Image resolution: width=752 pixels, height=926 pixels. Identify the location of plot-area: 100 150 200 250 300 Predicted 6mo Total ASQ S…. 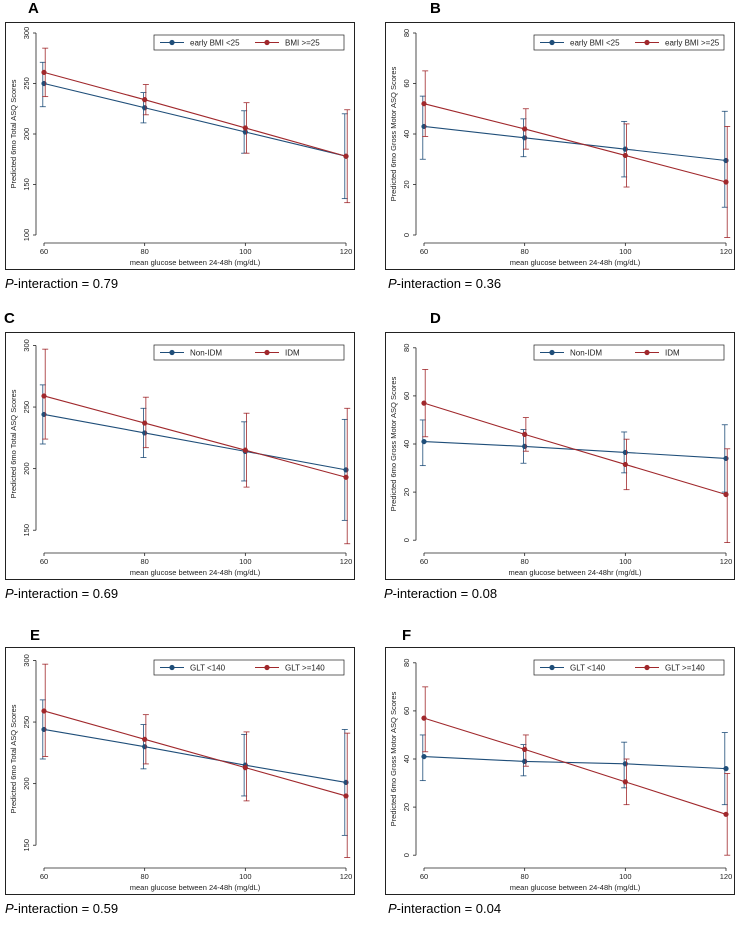
(180, 146).